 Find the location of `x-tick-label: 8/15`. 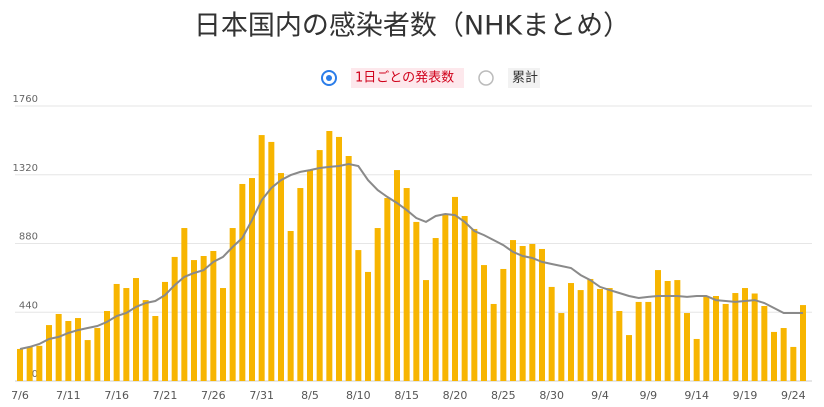

x-tick-label: 8/15 is located at coordinates (406, 395).